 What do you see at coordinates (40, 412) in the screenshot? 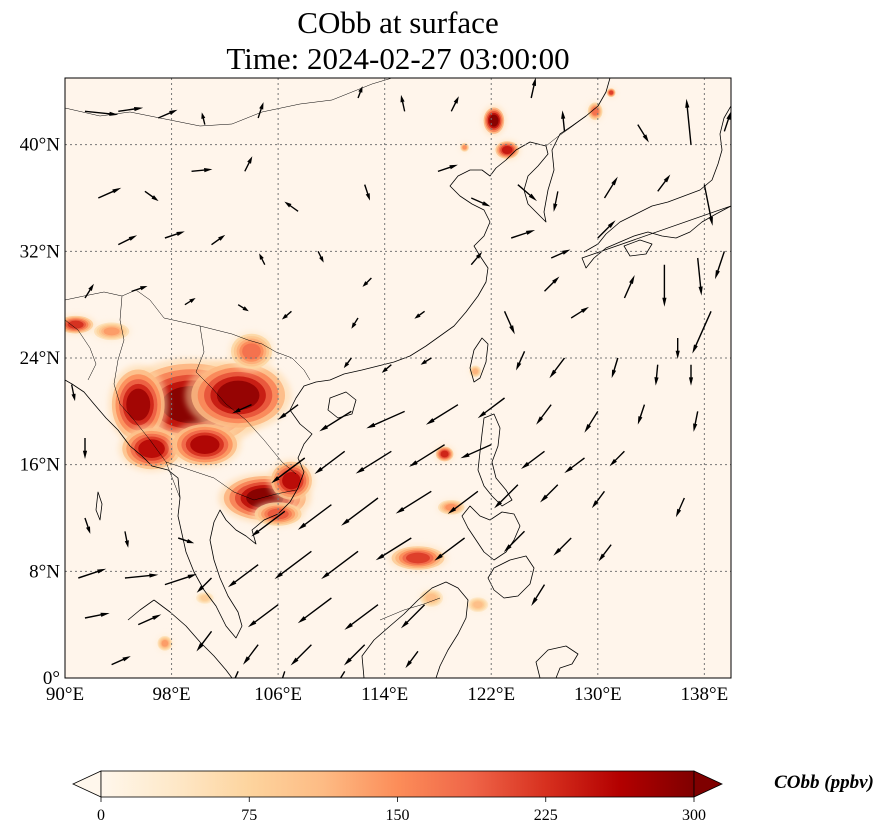
I see `latitude-tick-labels: 0° 8°N 16°N 24°N 32°N 40°N` at bounding box center [40, 412].